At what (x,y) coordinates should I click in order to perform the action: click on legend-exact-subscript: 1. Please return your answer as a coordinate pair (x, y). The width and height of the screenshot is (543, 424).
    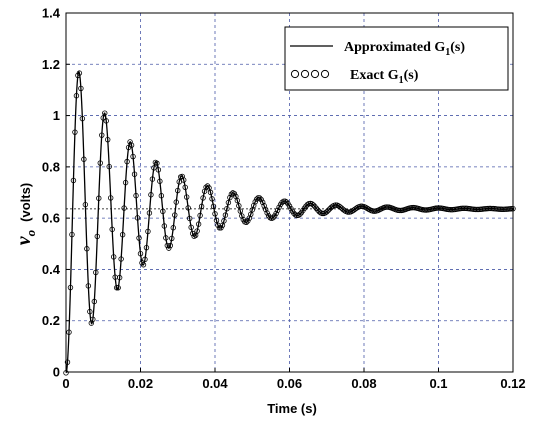
    Looking at the image, I should click on (401, 80).